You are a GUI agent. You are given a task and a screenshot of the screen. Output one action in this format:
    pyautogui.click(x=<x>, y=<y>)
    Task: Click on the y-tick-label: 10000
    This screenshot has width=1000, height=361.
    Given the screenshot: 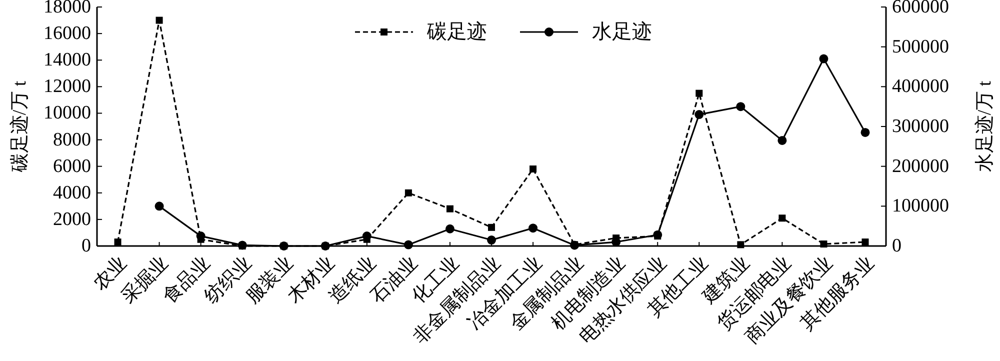 What is the action you would take?
    pyautogui.click(x=67, y=113)
    